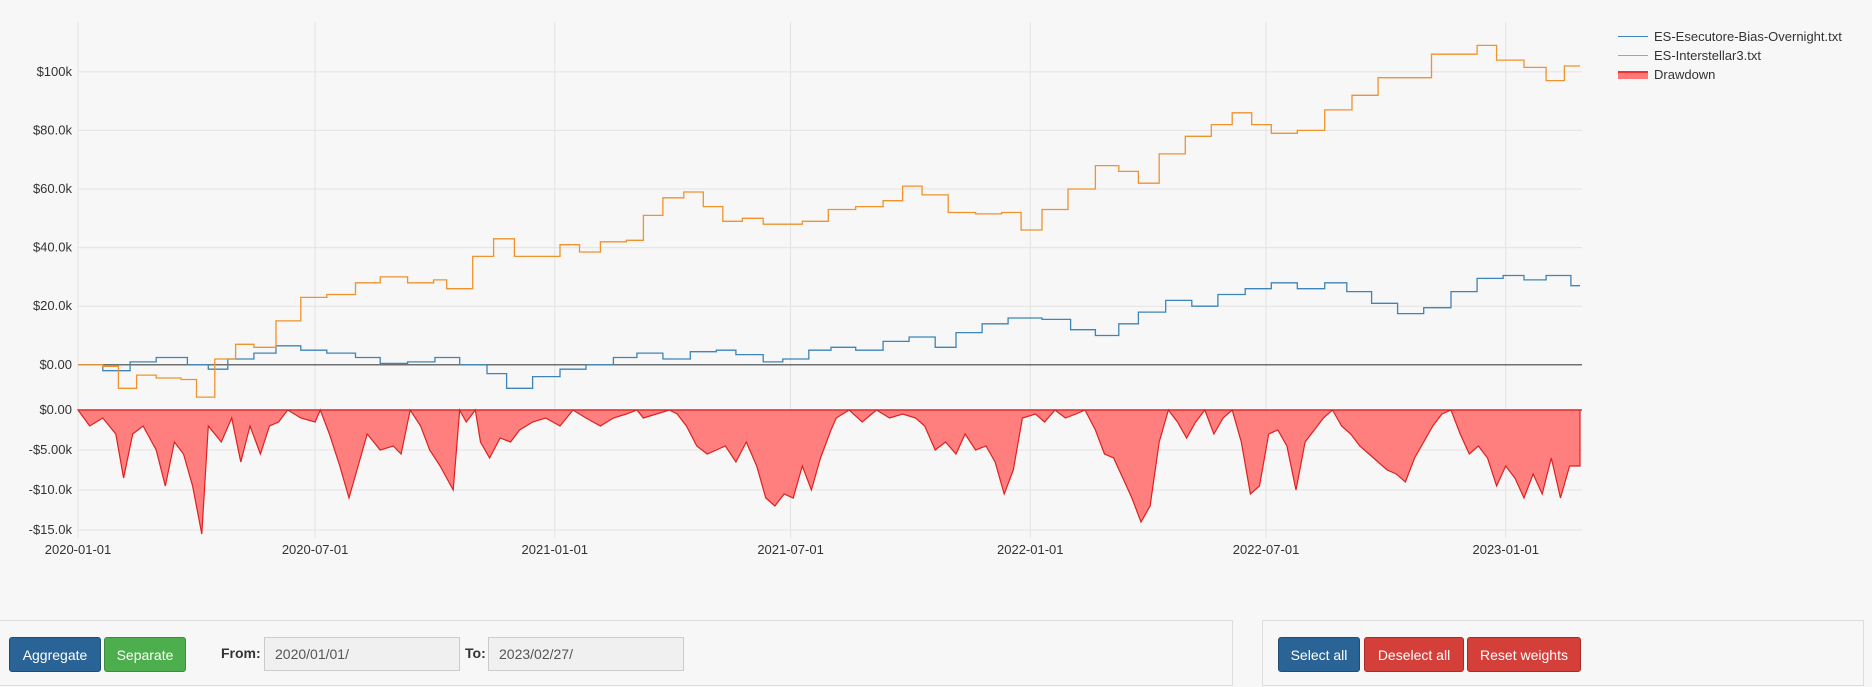 The height and width of the screenshot is (687, 1872). I want to click on legend-item-esecutore: ES-Esecutore-Bias-Overnight.txt, so click(1730, 36).